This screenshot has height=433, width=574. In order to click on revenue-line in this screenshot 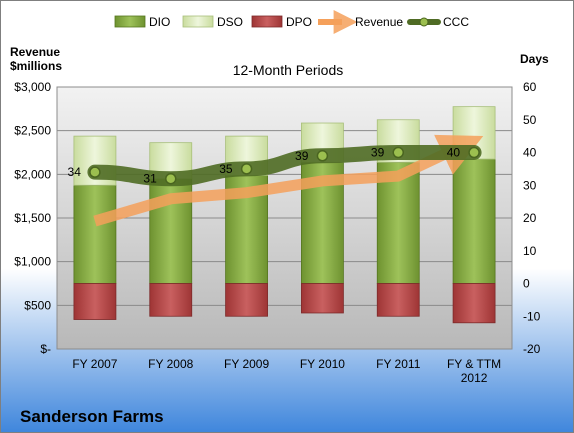, I will do `click(288, 180)`.